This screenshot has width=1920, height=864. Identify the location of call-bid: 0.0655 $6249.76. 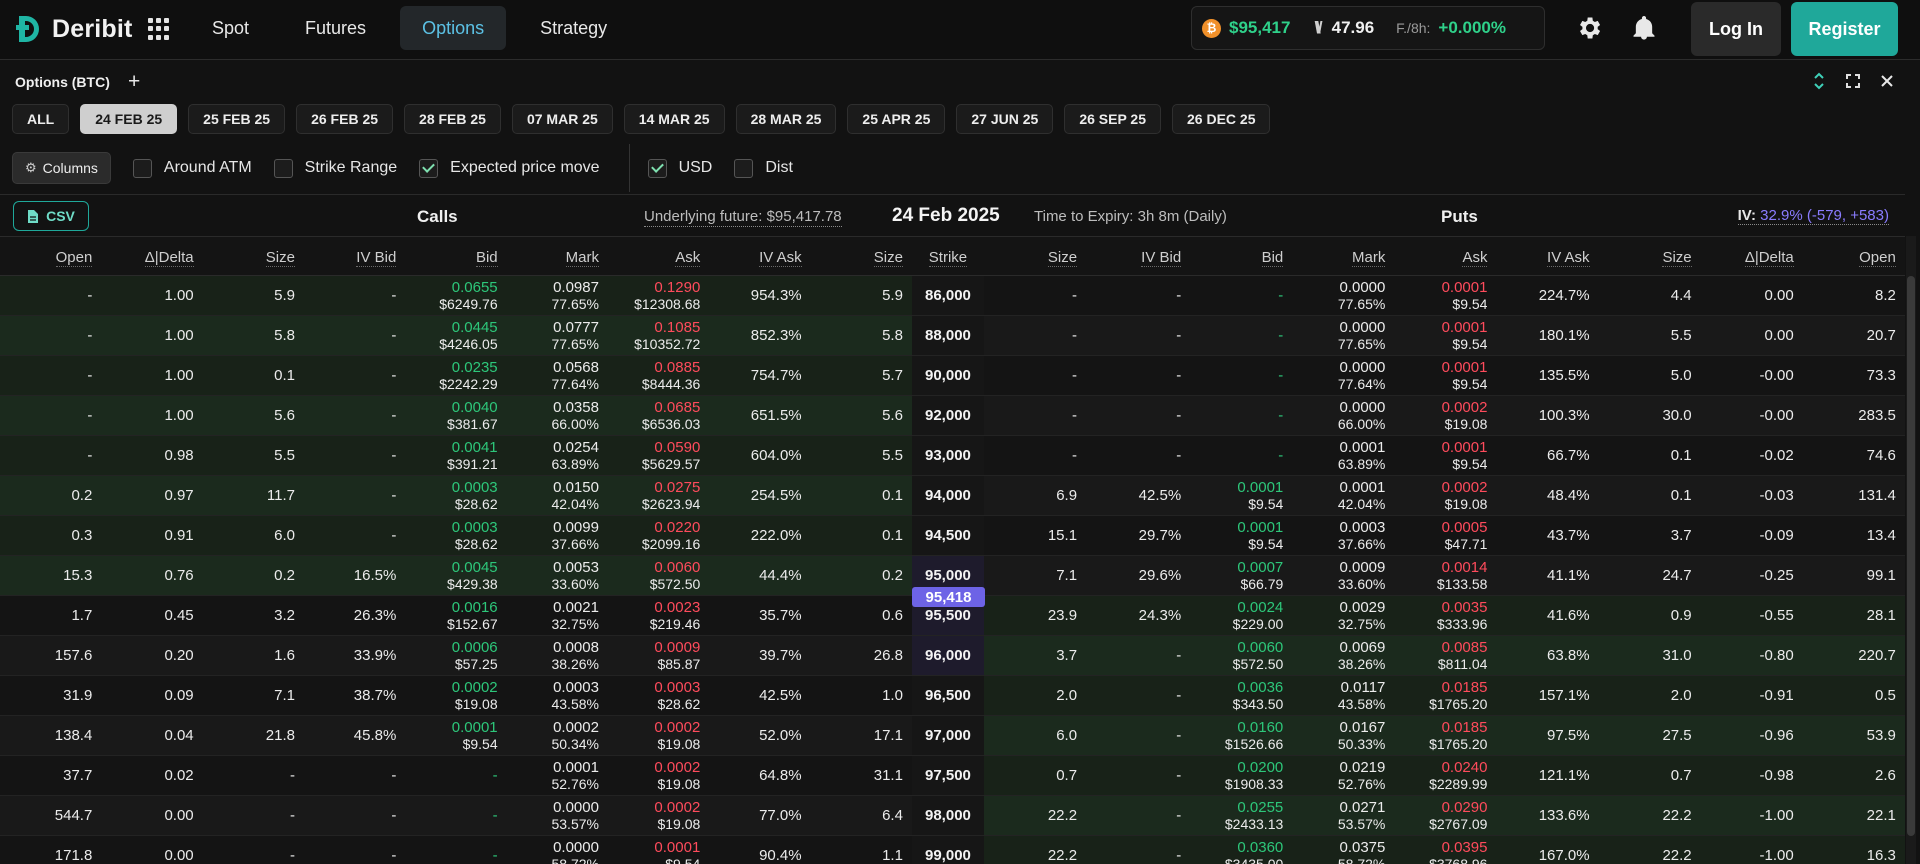
(456, 295).